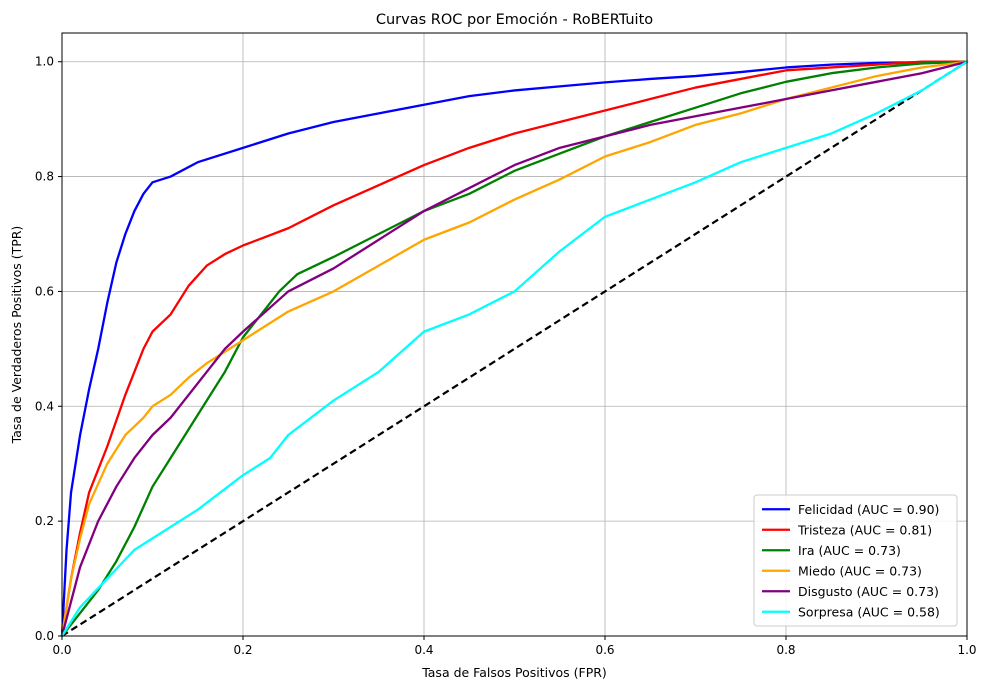  I want to click on x-tick-label: 0.0, so click(61, 650).